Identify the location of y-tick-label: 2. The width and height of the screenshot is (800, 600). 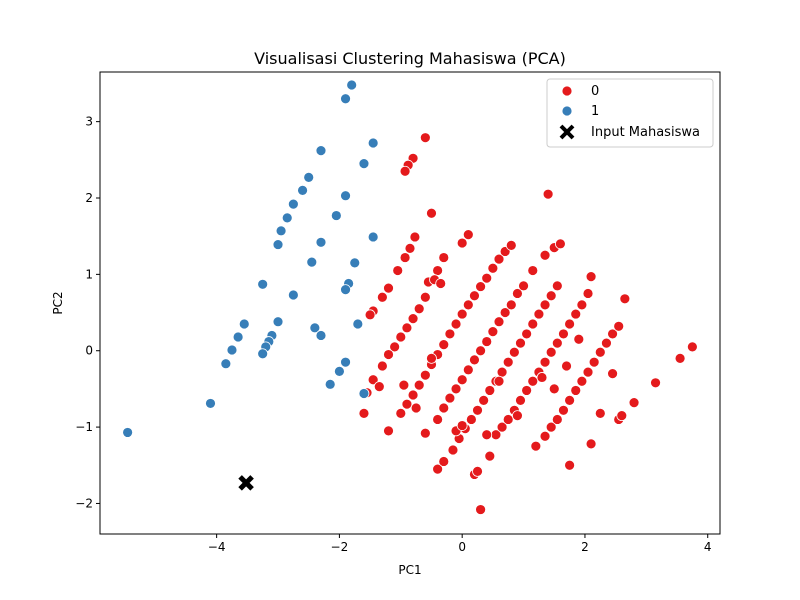
(89, 198).